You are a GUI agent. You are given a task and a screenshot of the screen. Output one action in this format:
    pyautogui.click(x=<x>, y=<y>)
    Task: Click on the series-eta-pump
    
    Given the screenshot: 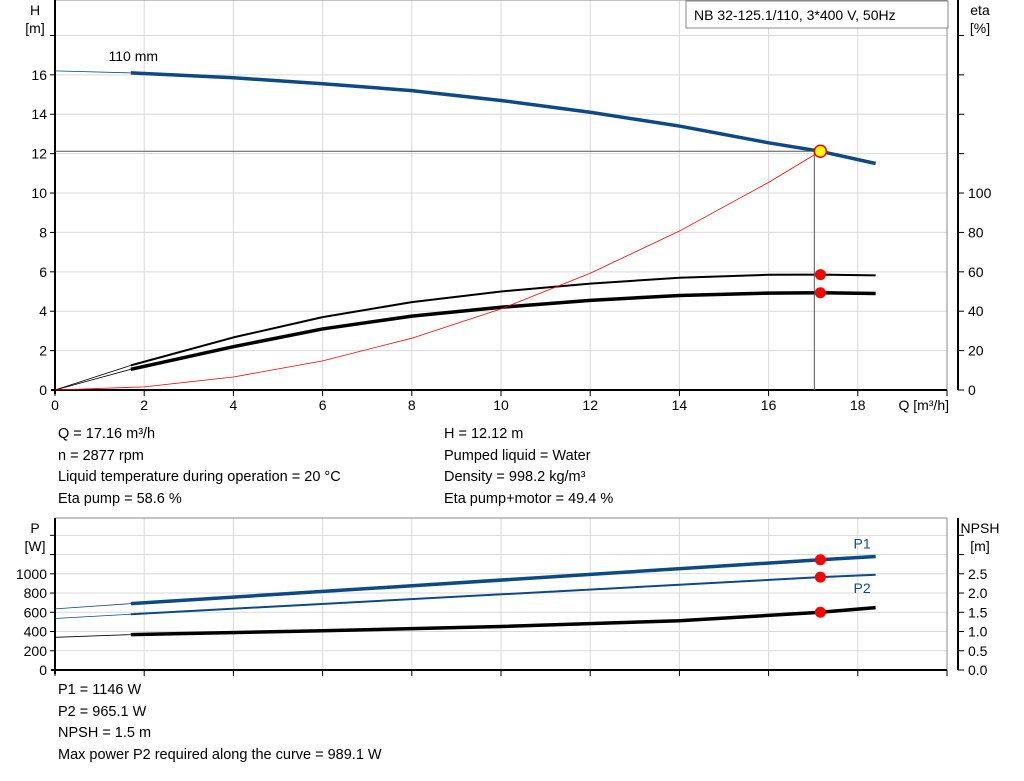 What is the action you would take?
    pyautogui.click(x=503, y=320)
    